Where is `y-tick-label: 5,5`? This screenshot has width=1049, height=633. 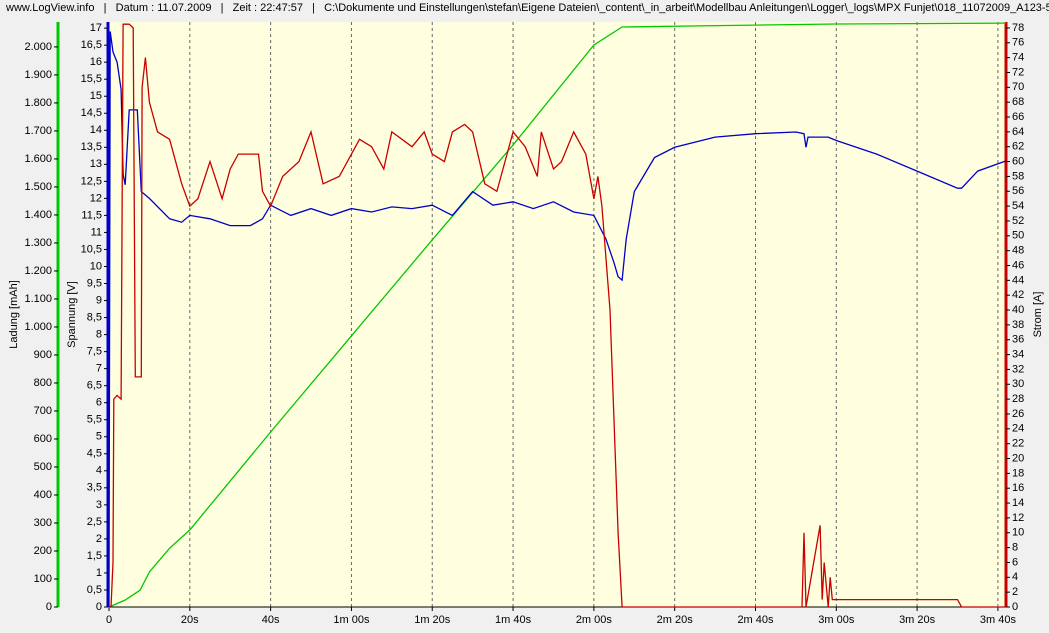 y-tick-label: 5,5 is located at coordinates (94, 420).